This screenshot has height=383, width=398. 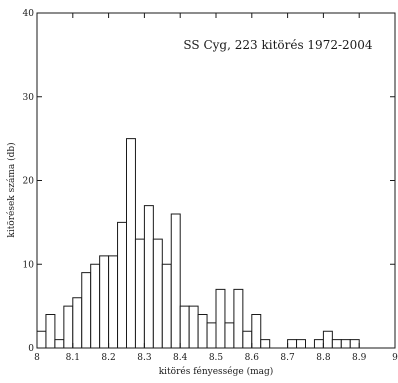 I want to click on x-tick-label: 8.9, so click(x=359, y=358).